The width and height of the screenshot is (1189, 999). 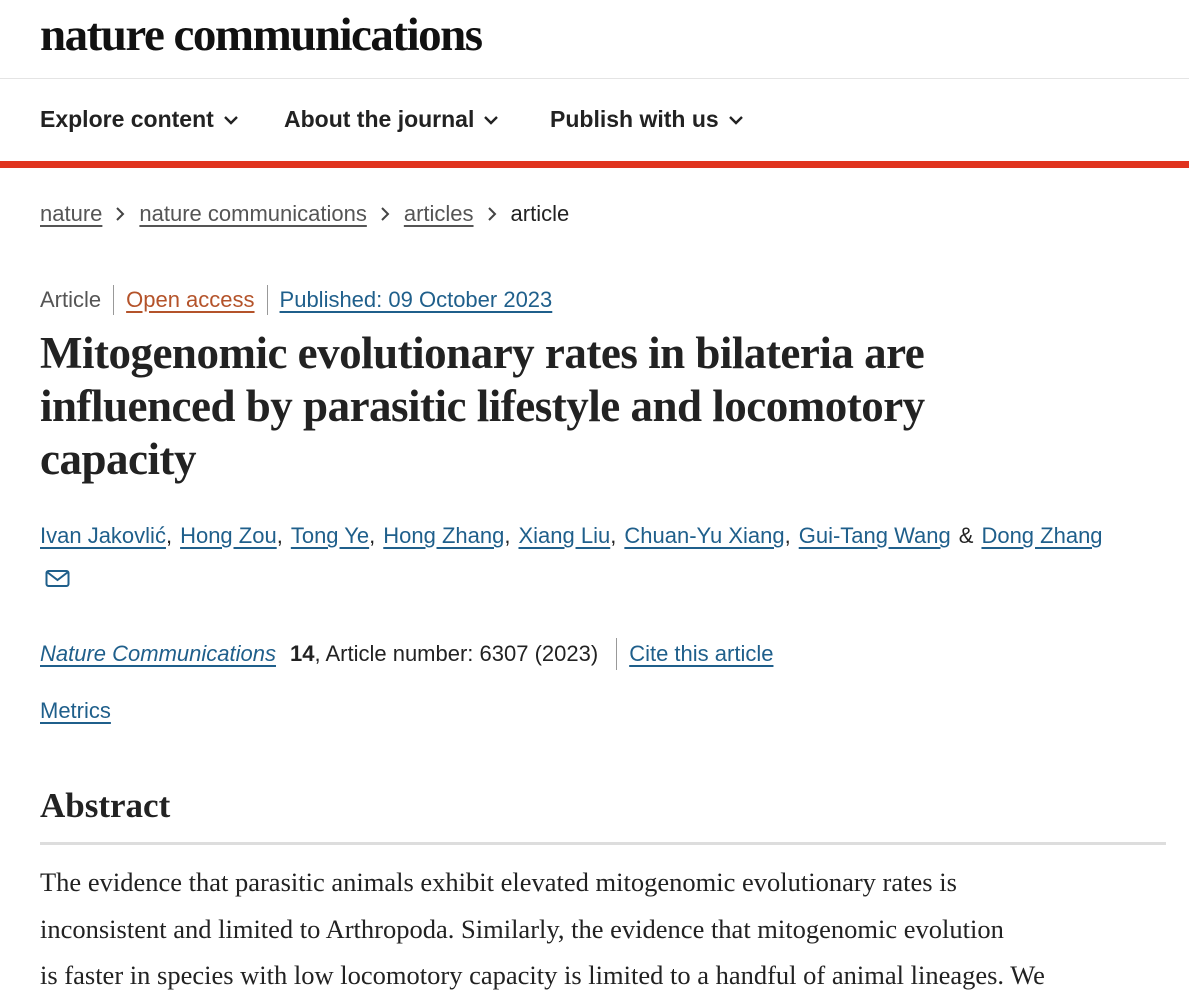 What do you see at coordinates (261, 35) in the screenshot?
I see `logo: nature communications` at bounding box center [261, 35].